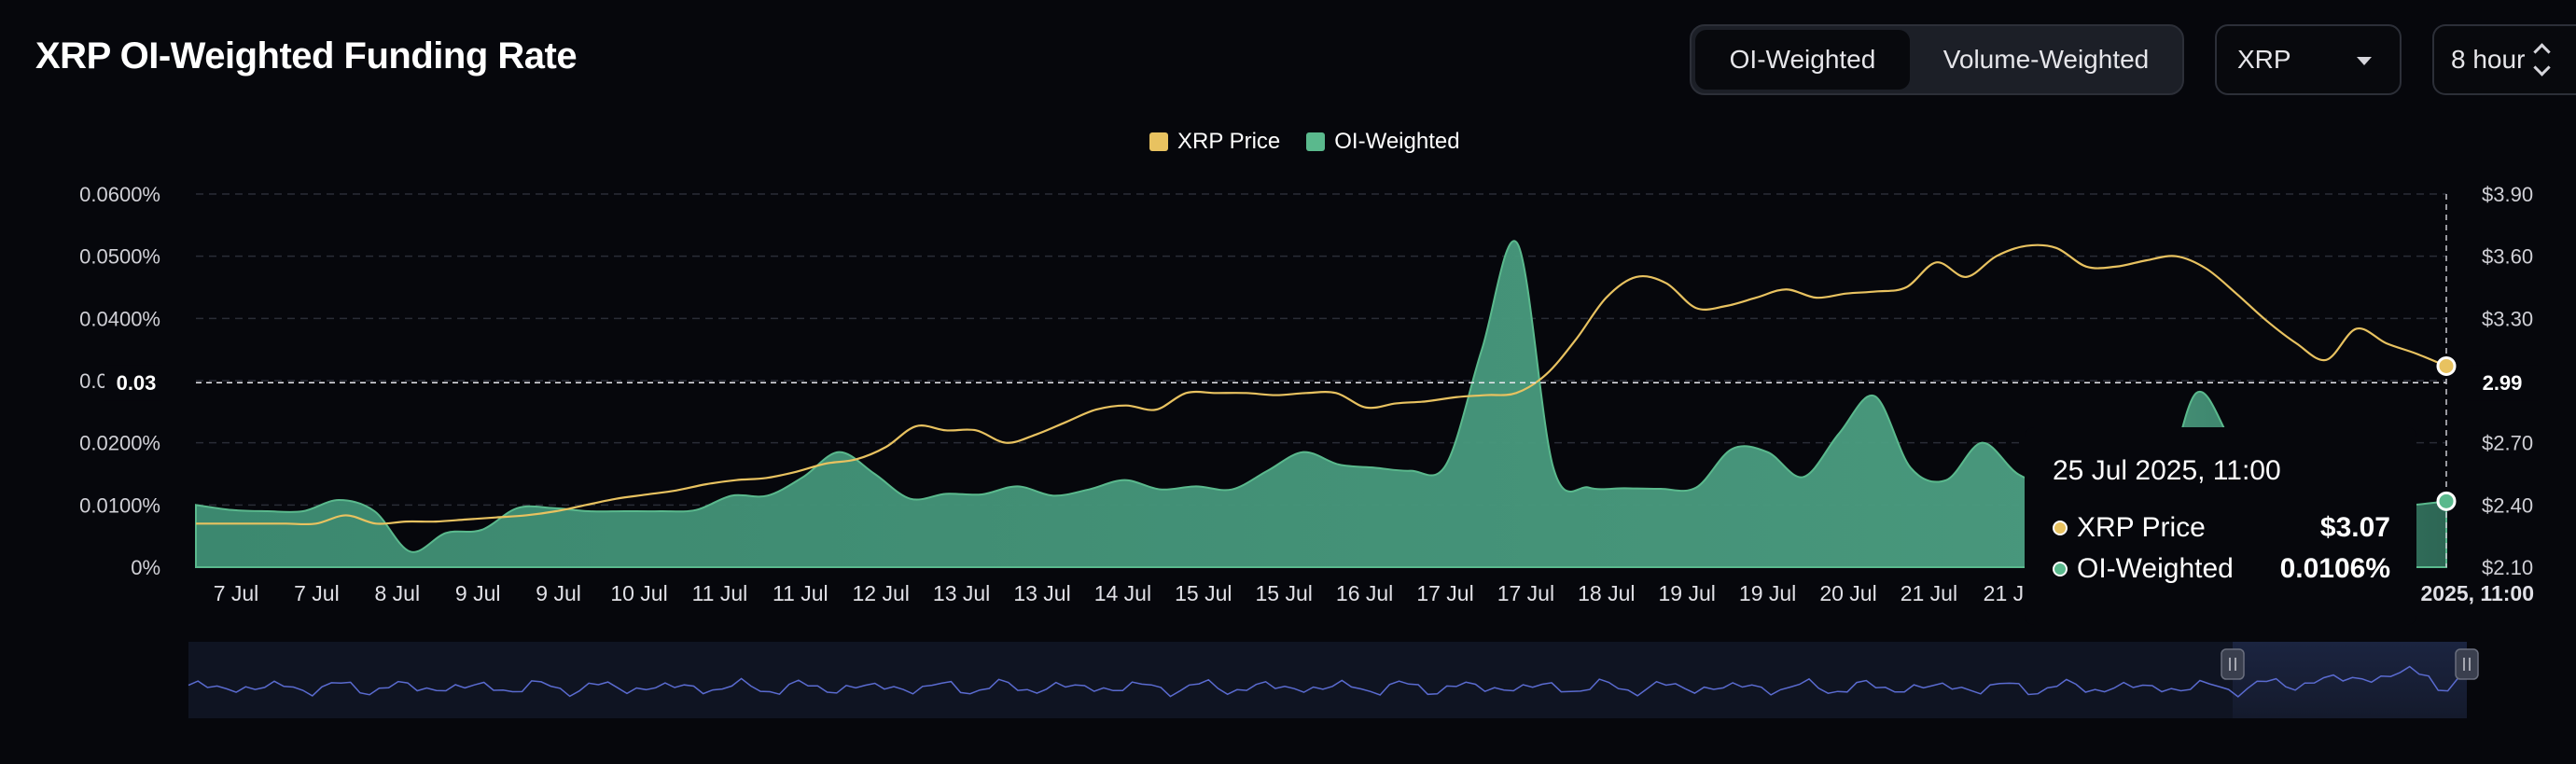 The image size is (2576, 764). Describe the element at coordinates (2507, 194) in the screenshot. I see `y-right-tick-label: $3.90` at that location.